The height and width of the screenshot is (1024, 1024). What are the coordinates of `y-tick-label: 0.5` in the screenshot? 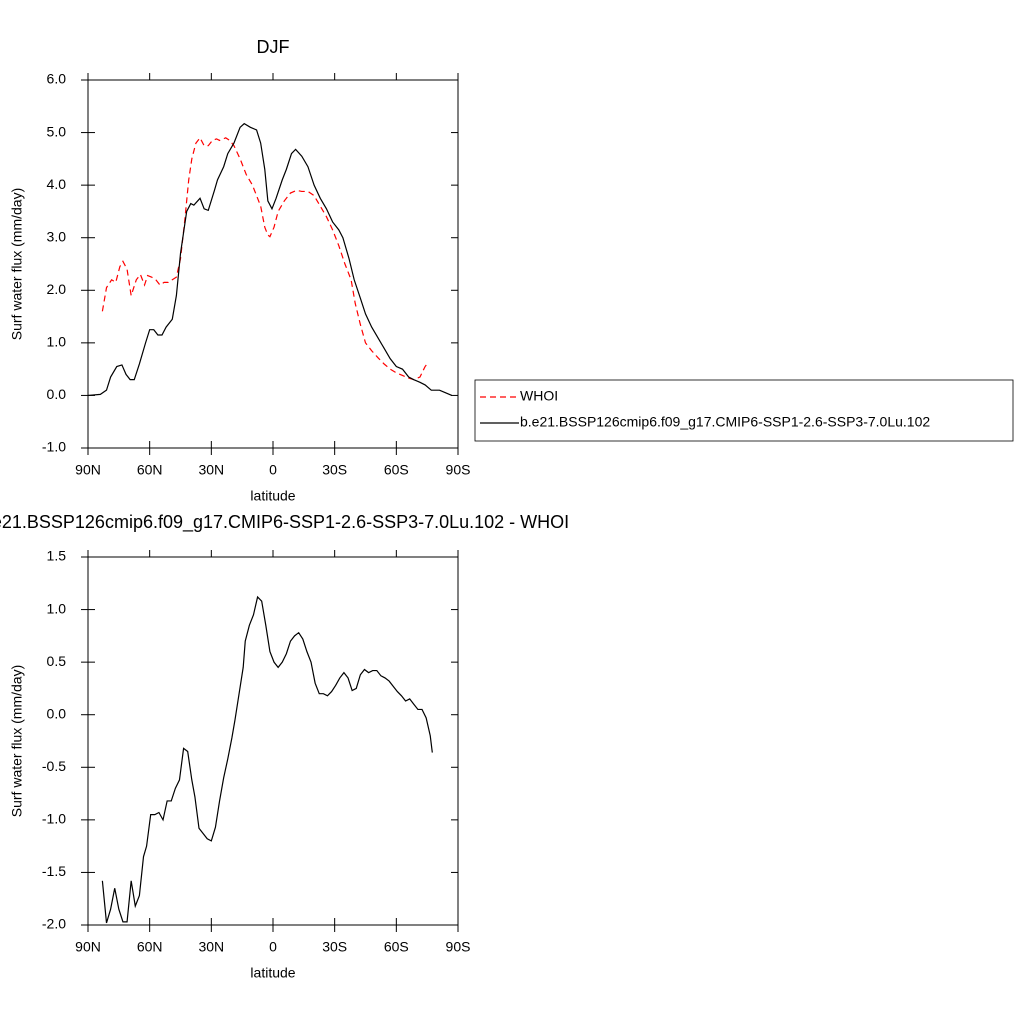 It's located at (57, 661).